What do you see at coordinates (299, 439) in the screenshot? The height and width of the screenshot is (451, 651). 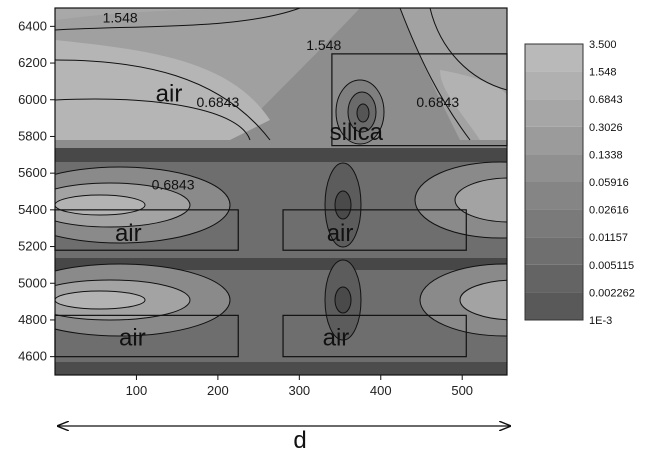 I see `x-axis-label: d` at bounding box center [299, 439].